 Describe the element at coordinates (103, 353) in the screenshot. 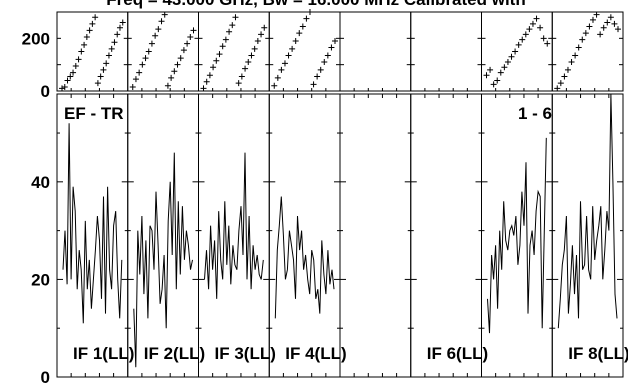

I see `if-label: IF 1(LL)` at that location.